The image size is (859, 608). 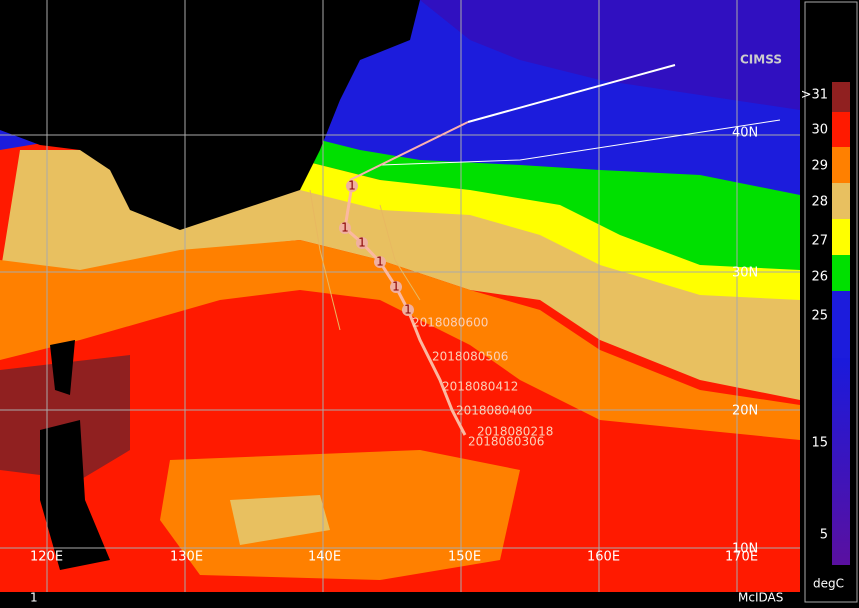 I want to click on colorbar-label: >31, so click(x=814, y=95).